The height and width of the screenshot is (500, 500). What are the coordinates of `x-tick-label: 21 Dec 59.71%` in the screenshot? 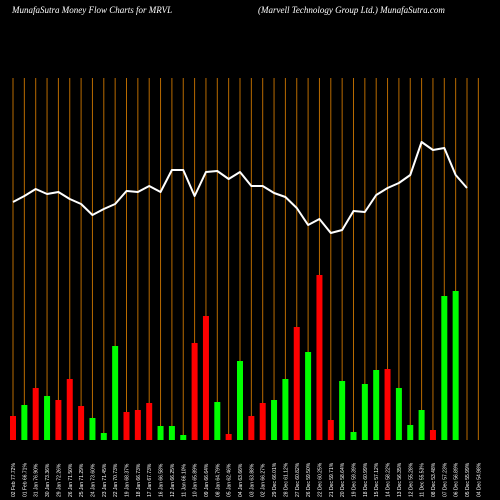 It's located at (332, 479).